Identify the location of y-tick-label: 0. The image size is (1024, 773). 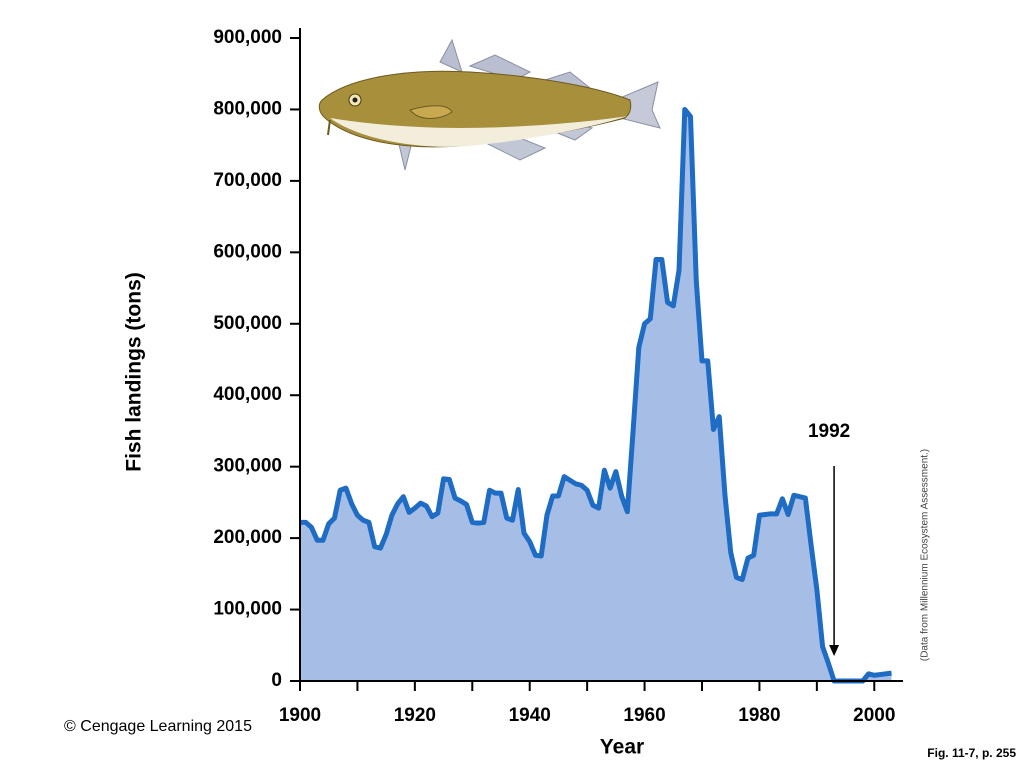
(276, 680).